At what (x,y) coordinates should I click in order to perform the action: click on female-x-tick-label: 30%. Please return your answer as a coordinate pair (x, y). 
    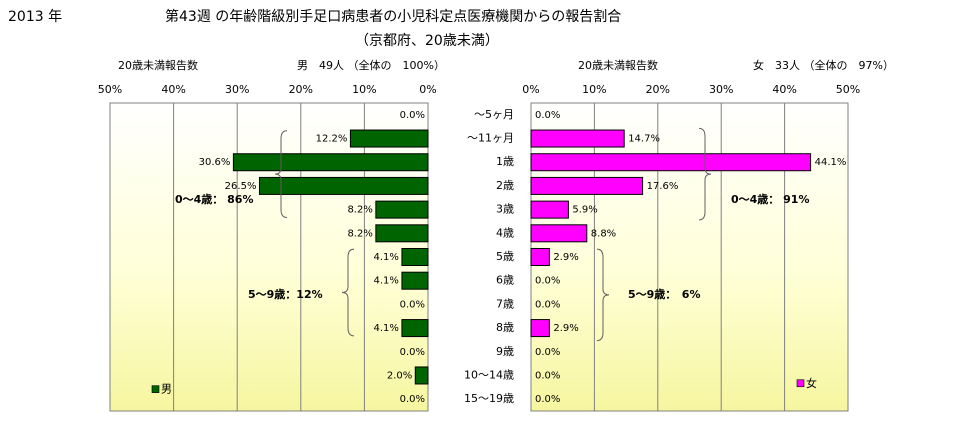
    Looking at the image, I should click on (721, 89).